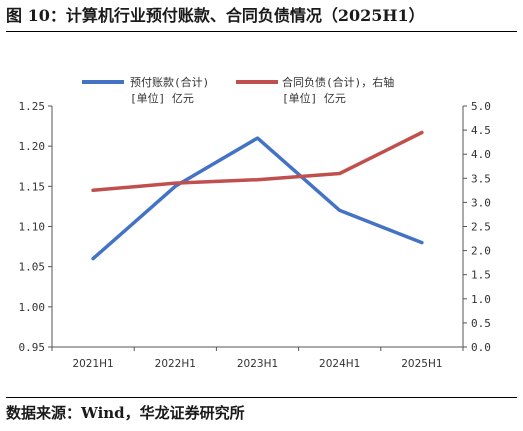 The image size is (523, 431). I want to click on figure-title: 图 10：计算机行业预付账款、合同负债情况（2025H1）, so click(215, 15).